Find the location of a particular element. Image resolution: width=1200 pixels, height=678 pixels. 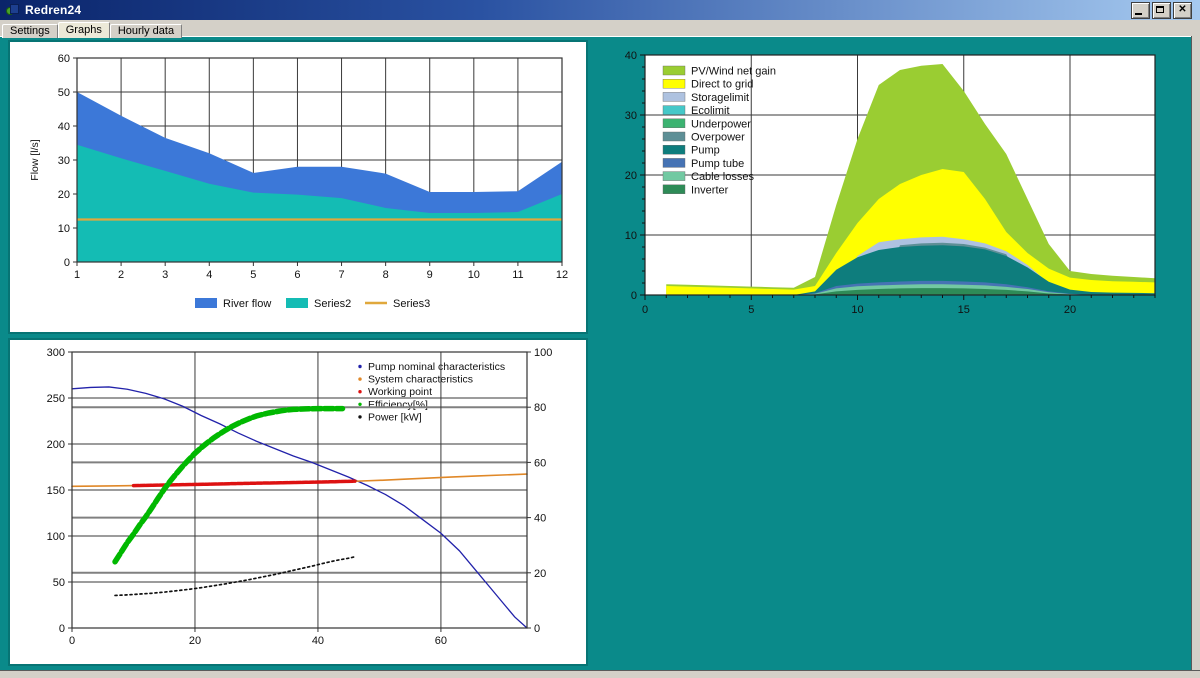

layer-pump is located at coordinates (910, 270).